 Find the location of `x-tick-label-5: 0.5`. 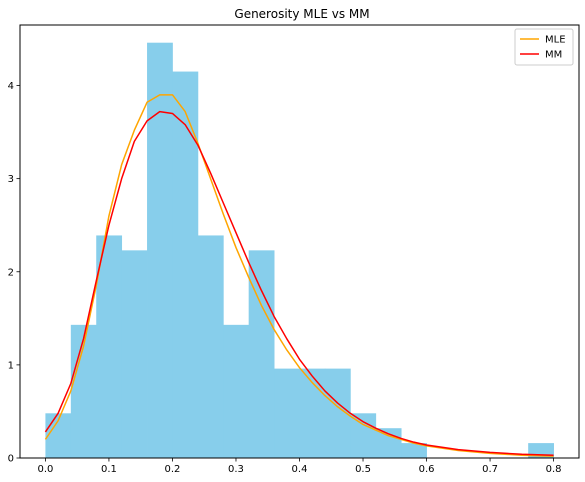

x-tick-label-5: 0.5 is located at coordinates (363, 469).